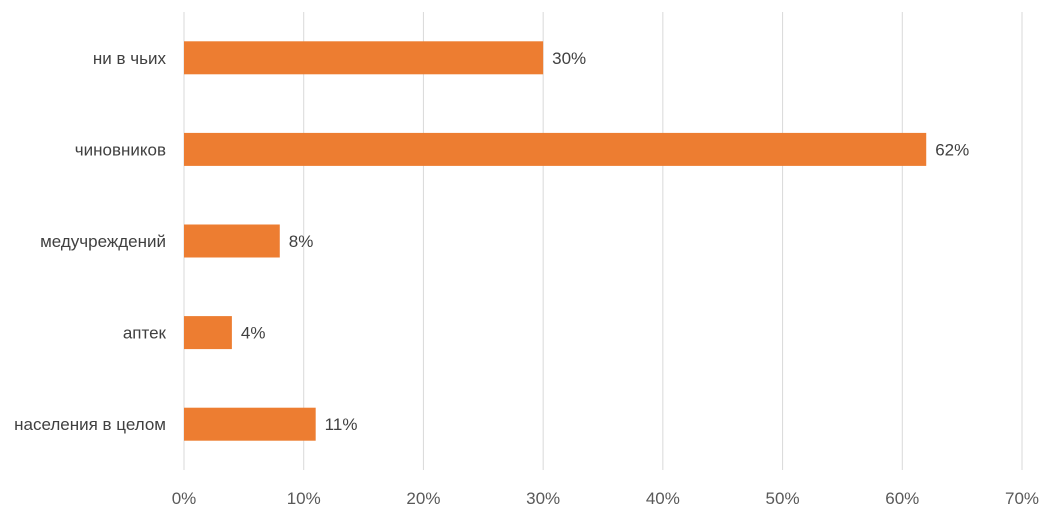 The height and width of the screenshot is (512, 1050). I want to click on x-tick-label: 50%, so click(783, 498).